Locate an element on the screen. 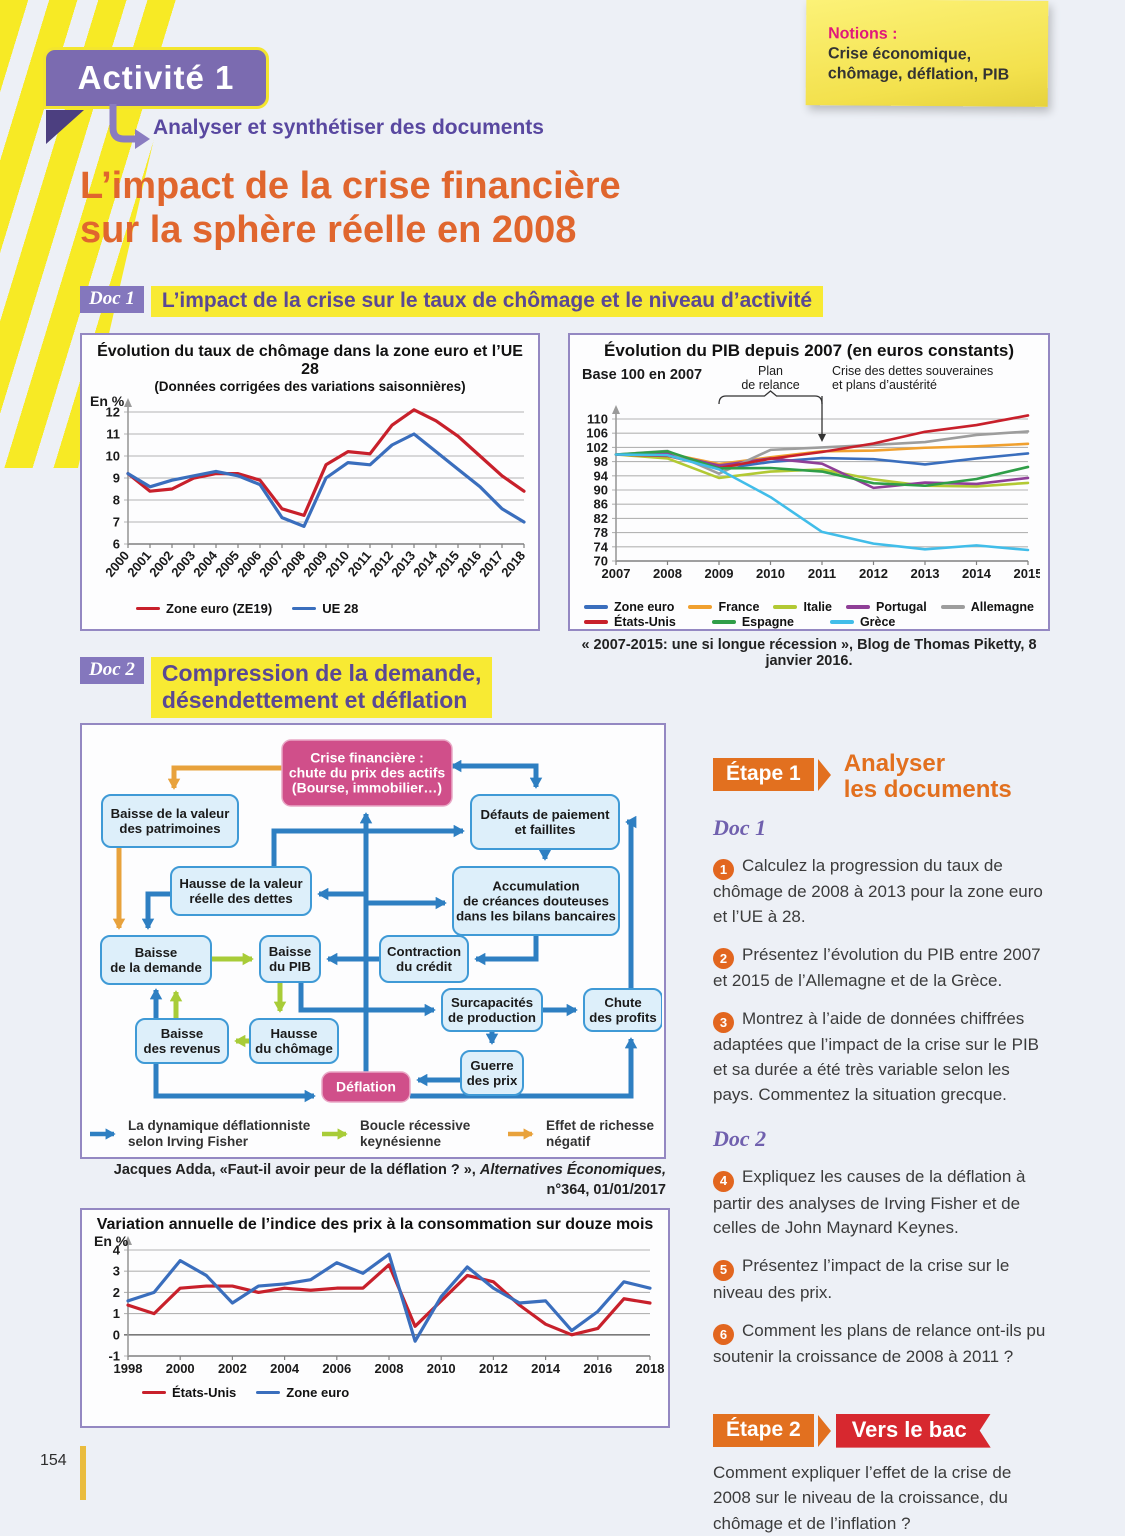 Image resolution: width=1125 pixels, height=1536 pixels. svg-text: réelle des dettes is located at coordinates (240, 898).